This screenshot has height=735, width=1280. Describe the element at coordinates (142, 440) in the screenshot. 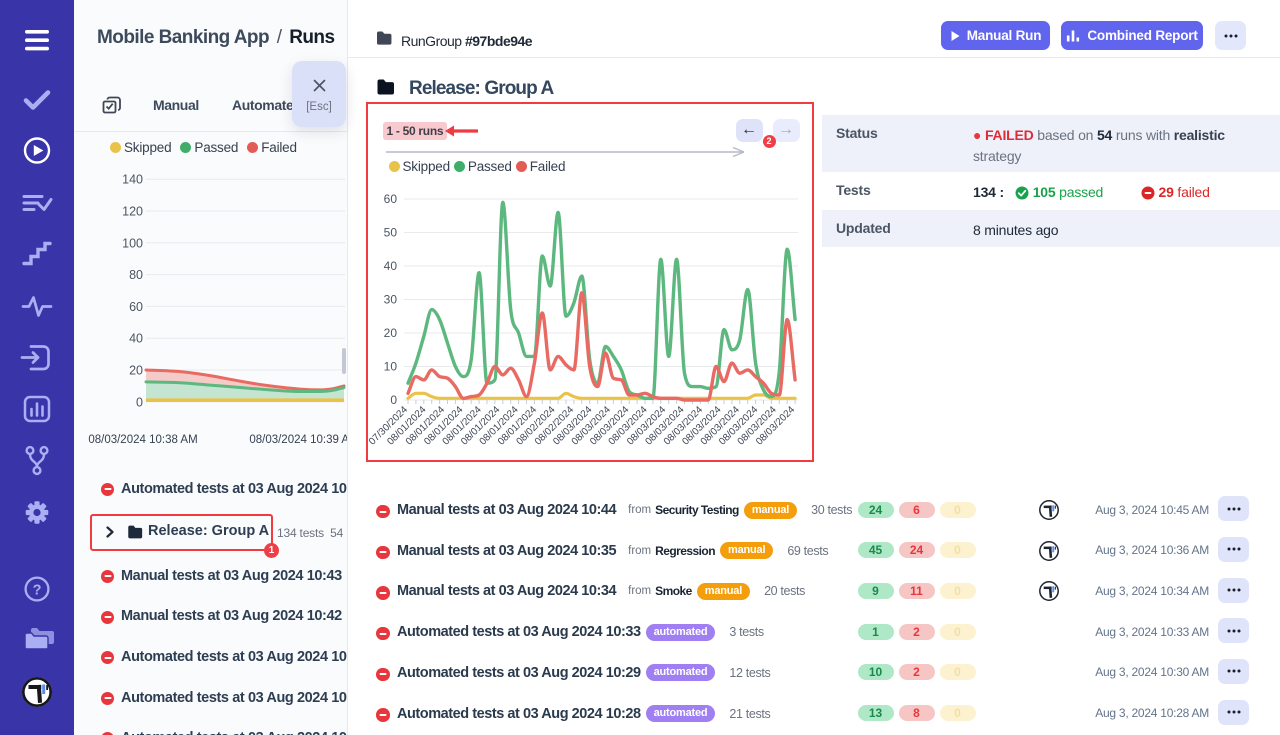

I see `svg-text: 08/03/2024 10:38 AM` at that location.